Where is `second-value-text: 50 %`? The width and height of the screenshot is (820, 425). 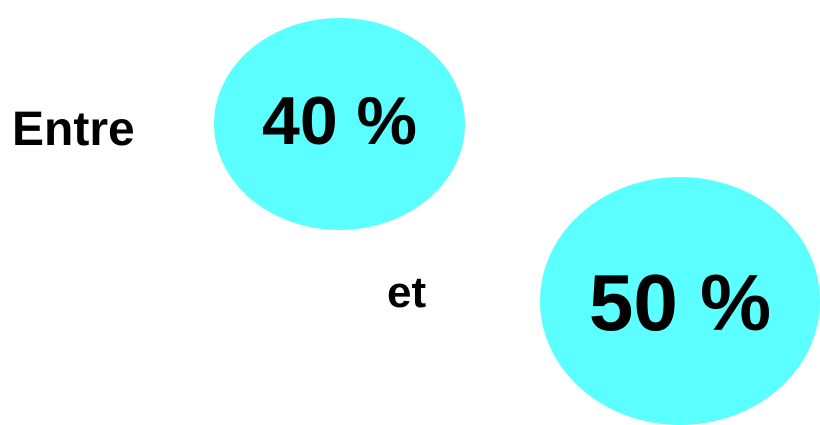 second-value-text: 50 % is located at coordinates (680, 302).